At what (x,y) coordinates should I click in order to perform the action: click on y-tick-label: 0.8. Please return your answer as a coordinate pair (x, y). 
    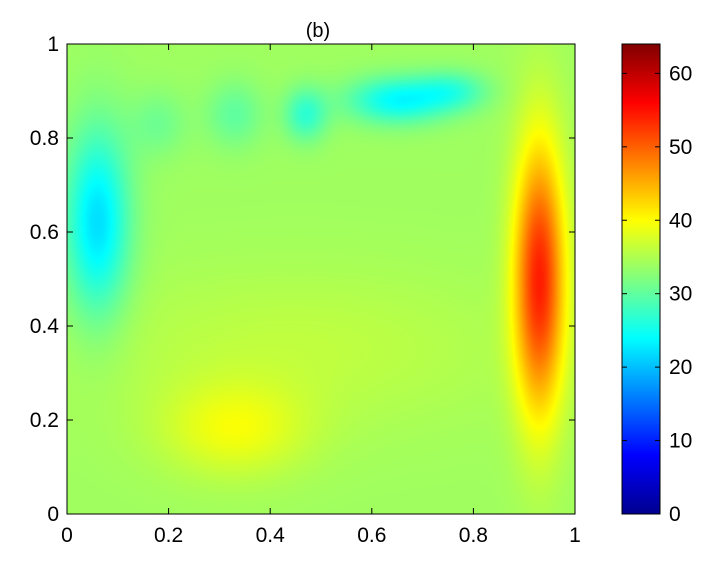
    Looking at the image, I should click on (44, 138).